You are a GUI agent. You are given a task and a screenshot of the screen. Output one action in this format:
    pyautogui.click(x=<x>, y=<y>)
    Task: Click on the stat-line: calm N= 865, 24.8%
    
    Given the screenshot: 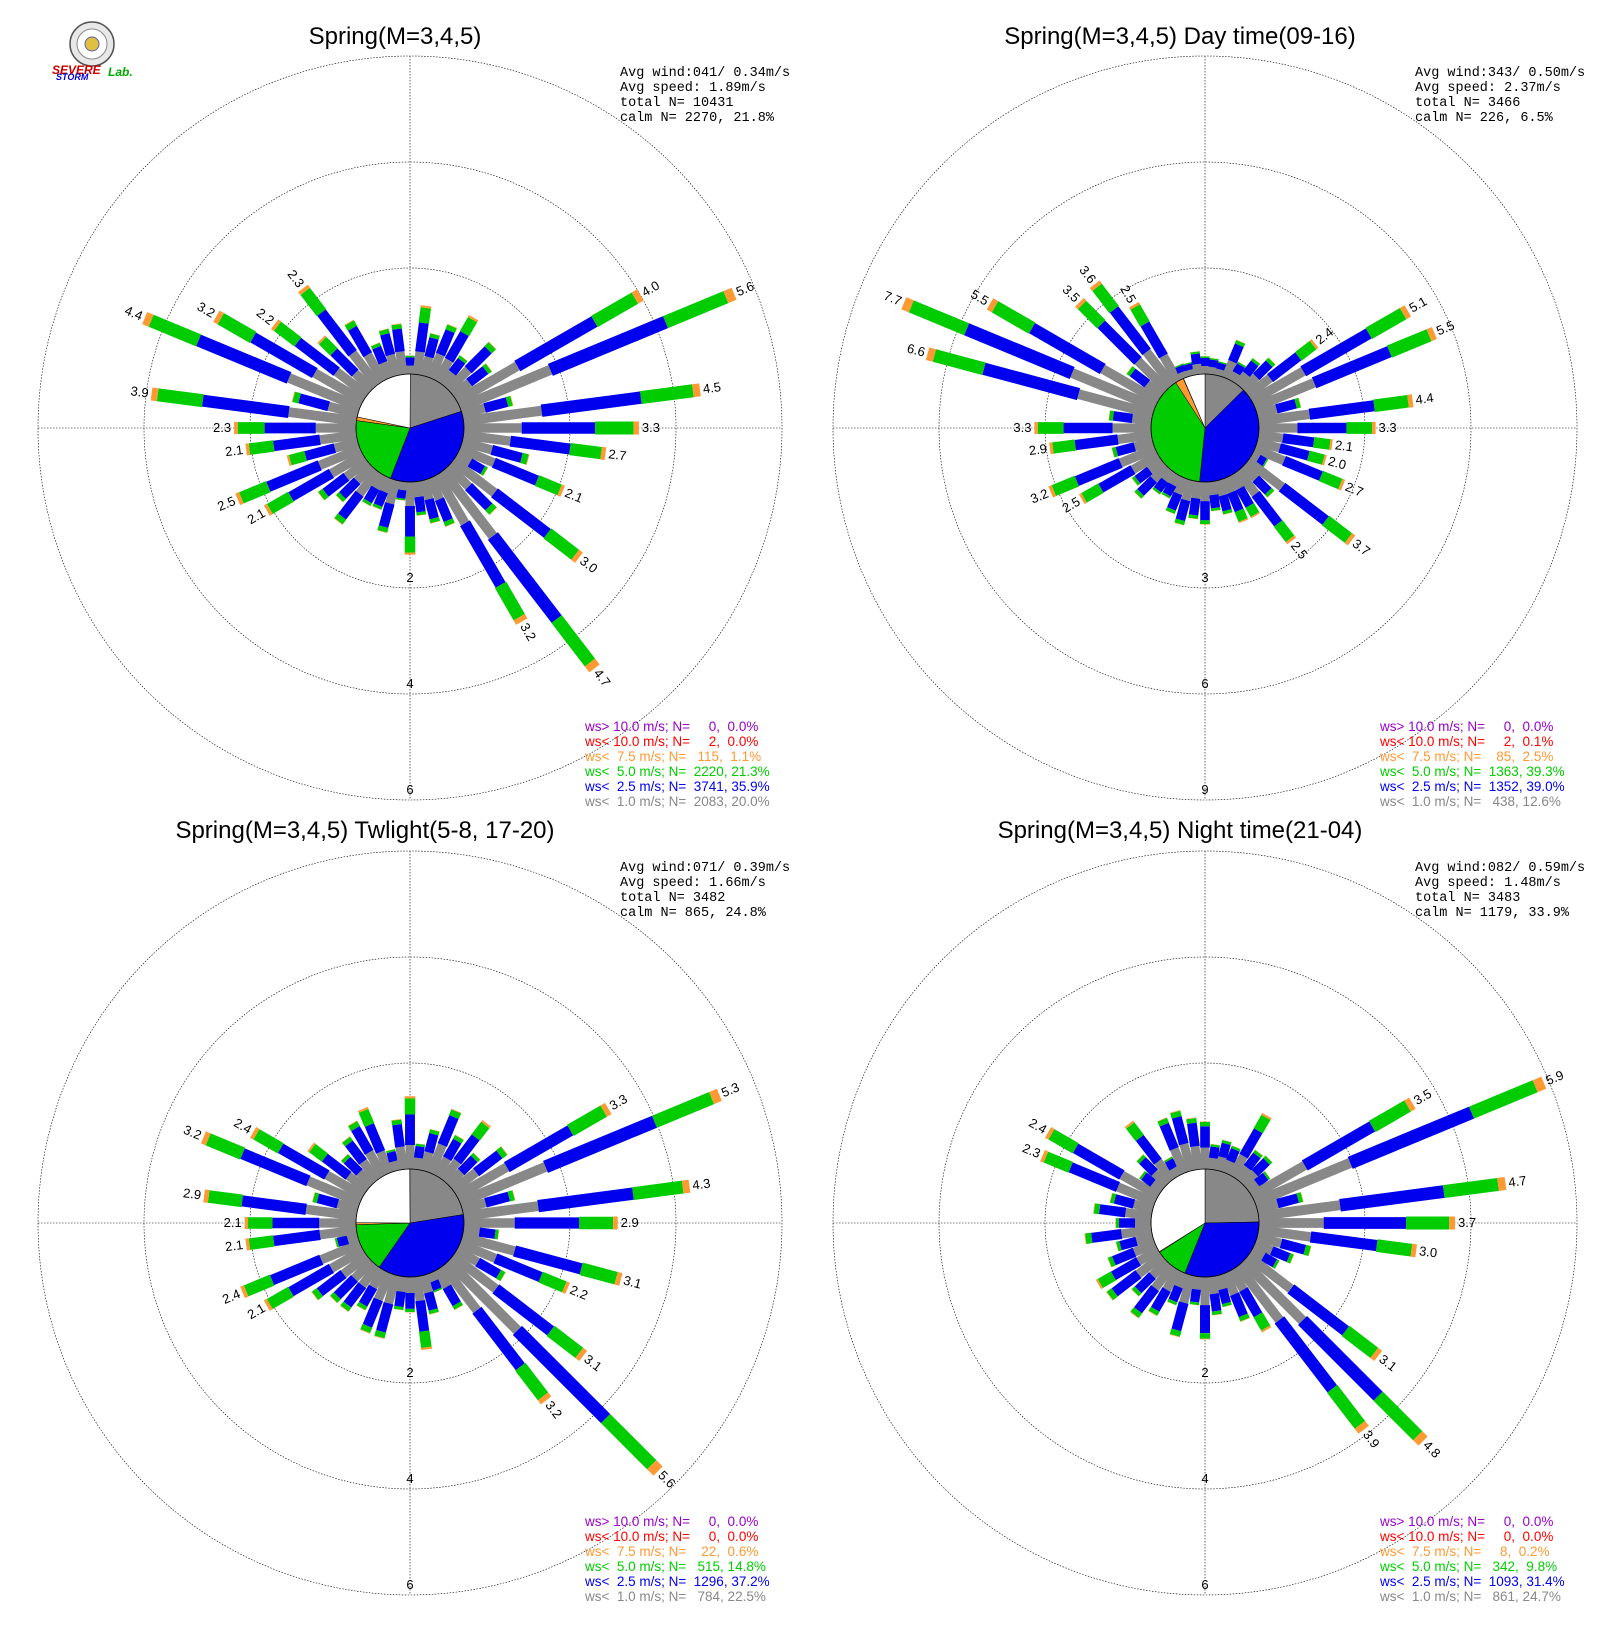 What is the action you would take?
    pyautogui.click(x=693, y=913)
    